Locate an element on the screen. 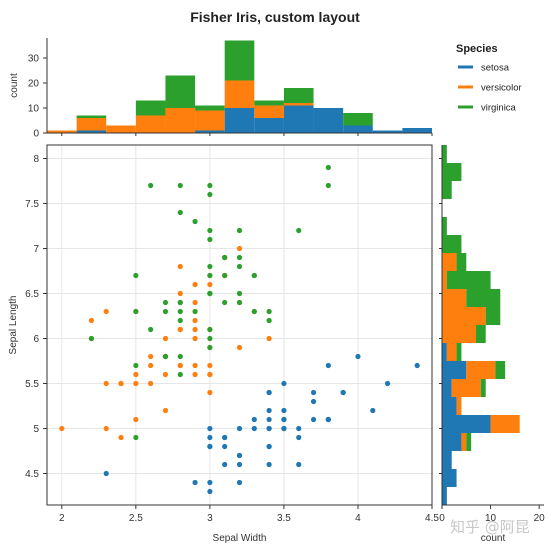 This screenshot has width=550, height=550. right-histogram: 0 10 20 count is located at coordinates (492, 344).